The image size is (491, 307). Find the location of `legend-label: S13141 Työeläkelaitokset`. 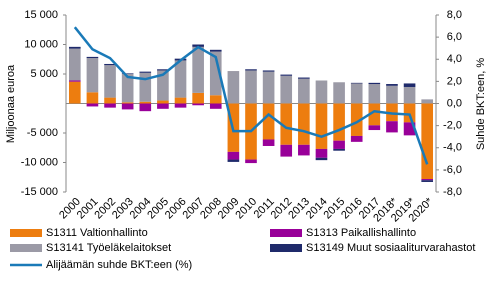

legend-label: S13141 Työeläkelaitokset is located at coordinates (108, 248).